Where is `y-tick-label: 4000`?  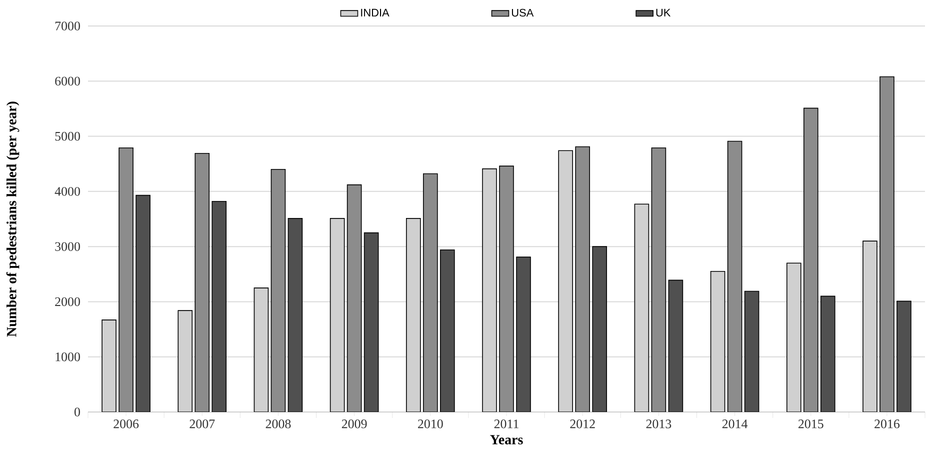
y-tick-label: 4000 is located at coordinates (67, 191).